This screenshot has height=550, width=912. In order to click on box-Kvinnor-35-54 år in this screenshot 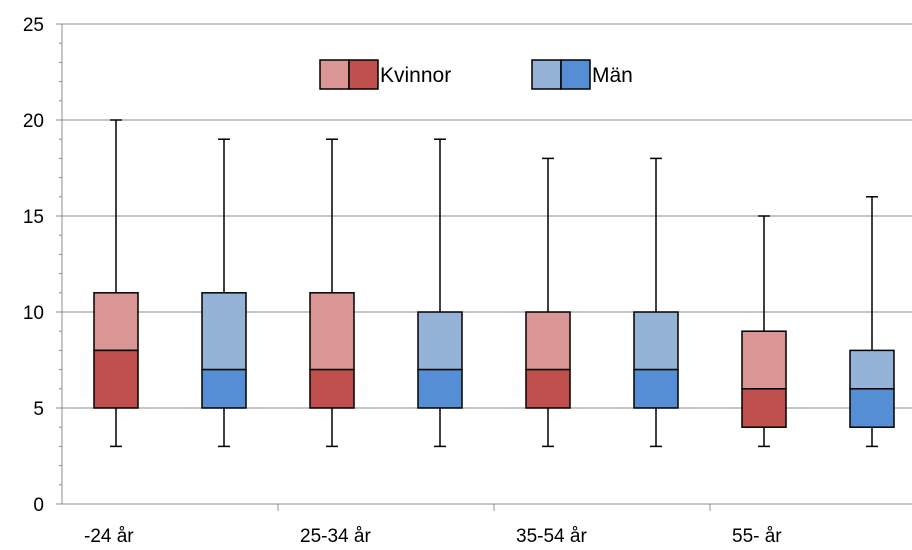, I will do `click(548, 302)`.